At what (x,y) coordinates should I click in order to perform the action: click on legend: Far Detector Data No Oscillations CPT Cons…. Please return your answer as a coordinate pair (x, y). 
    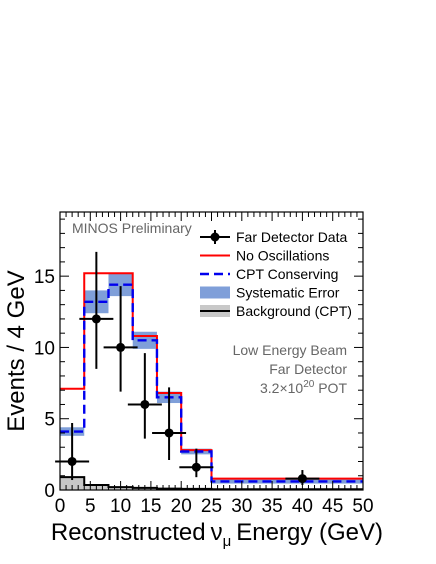
    Looking at the image, I should click on (276, 274).